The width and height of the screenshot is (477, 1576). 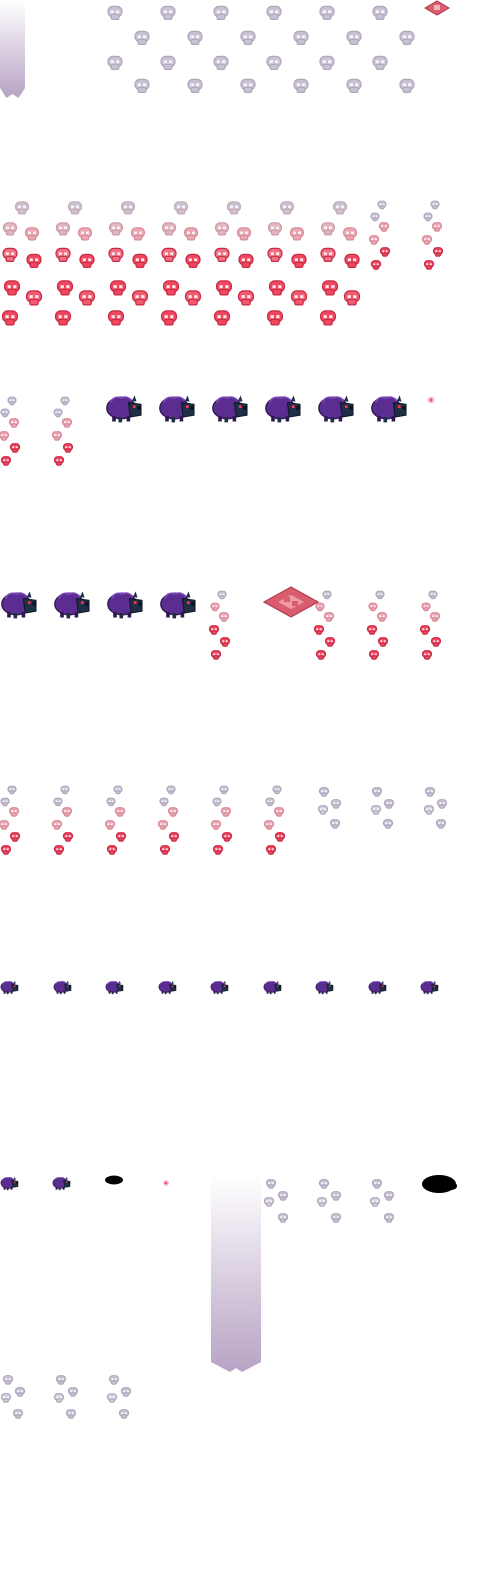 What do you see at coordinates (437, 8) in the screenshot?
I see `red-rune-tile-small` at bounding box center [437, 8].